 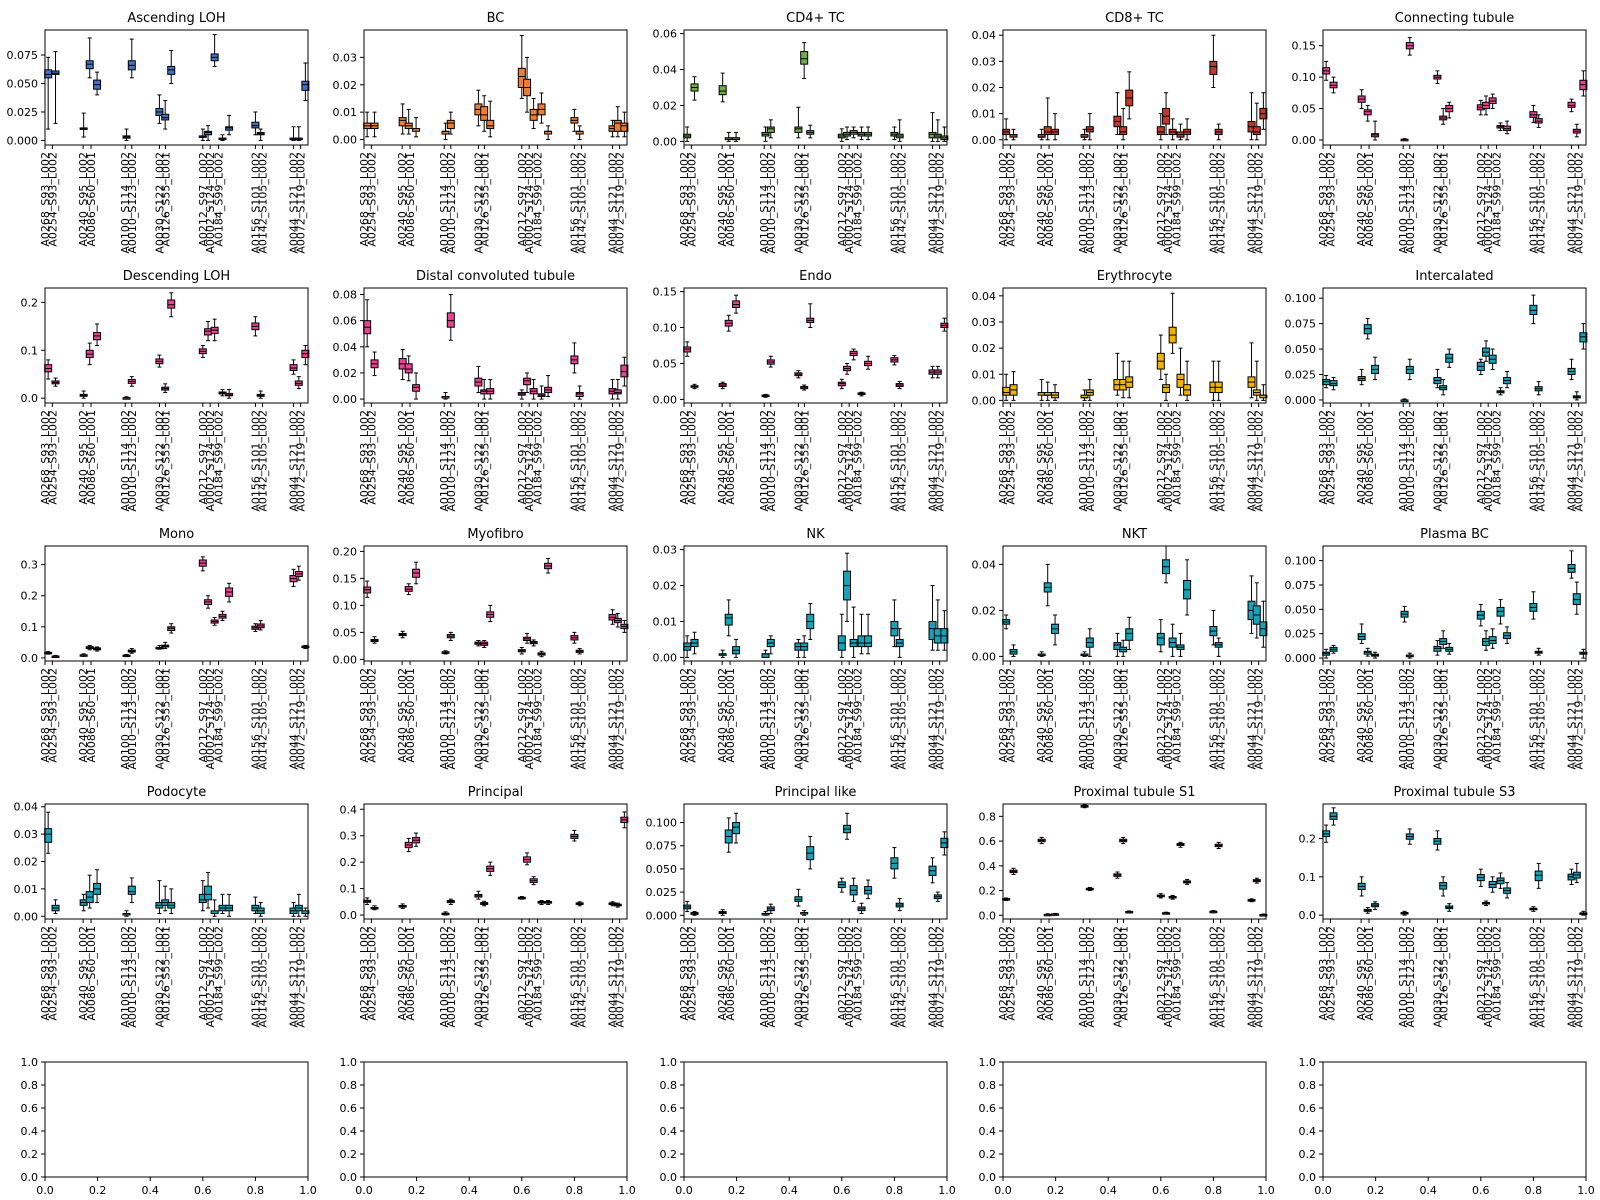 I want to click on x-tick-label: 0.2, so click(x=1056, y=1190).